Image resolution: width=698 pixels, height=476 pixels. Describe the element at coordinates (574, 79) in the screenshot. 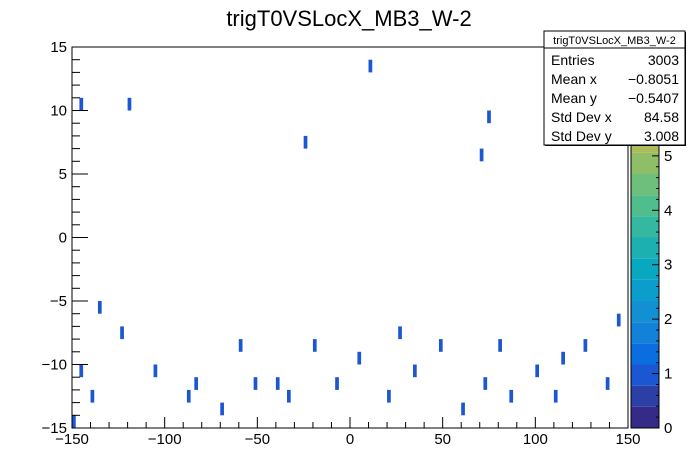

I see `stats-label: Mean x` at that location.